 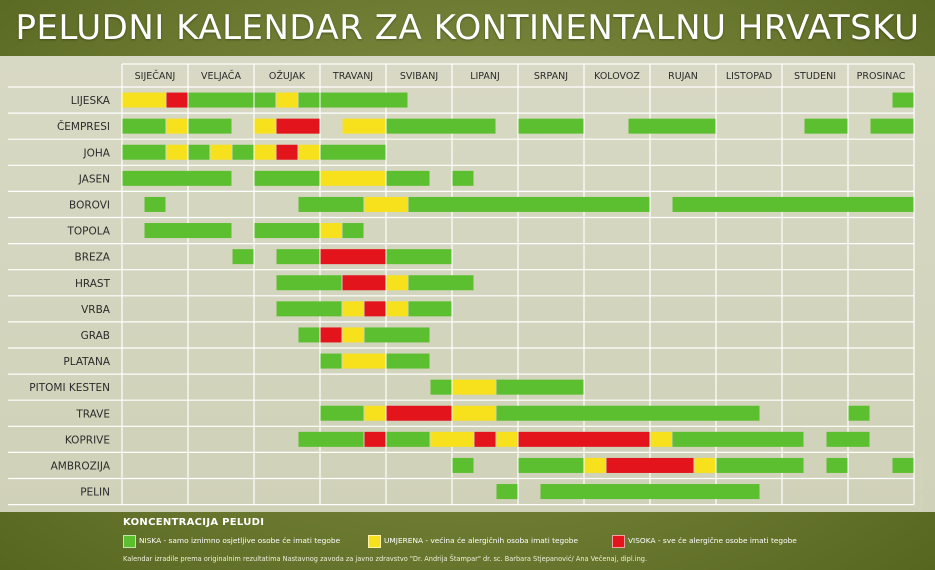 I want to click on plant-label: ČEMPRESI, so click(x=83, y=126).